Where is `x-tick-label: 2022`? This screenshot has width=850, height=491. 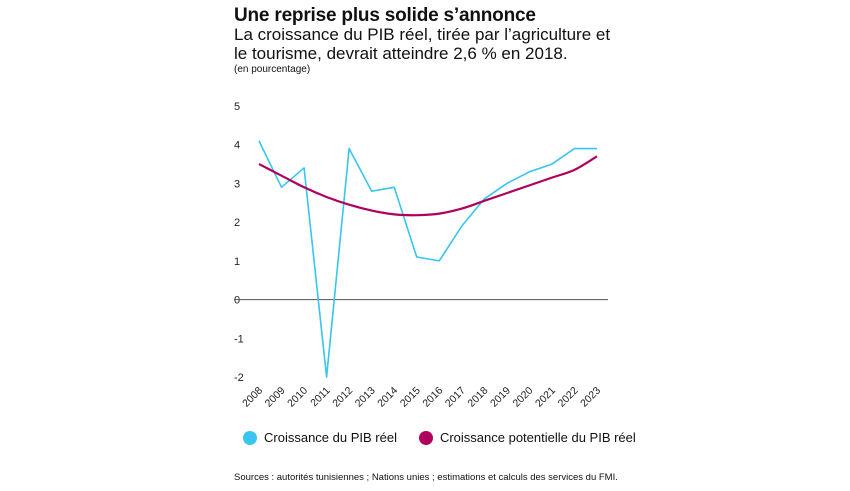
x-tick-label: 2022 is located at coordinates (568, 397).